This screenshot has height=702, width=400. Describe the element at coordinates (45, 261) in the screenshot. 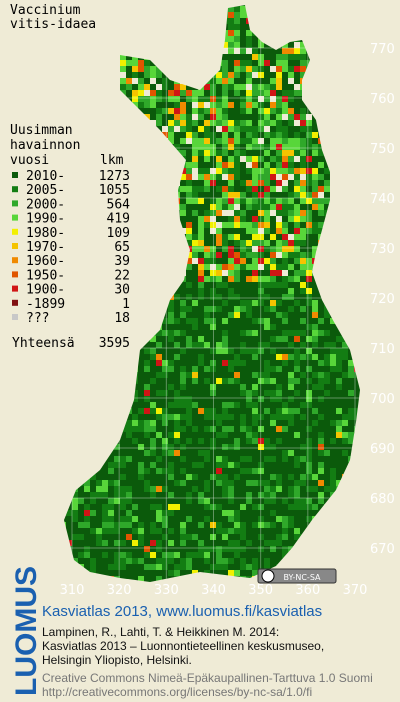

I see `legend-label: 1960-` at that location.